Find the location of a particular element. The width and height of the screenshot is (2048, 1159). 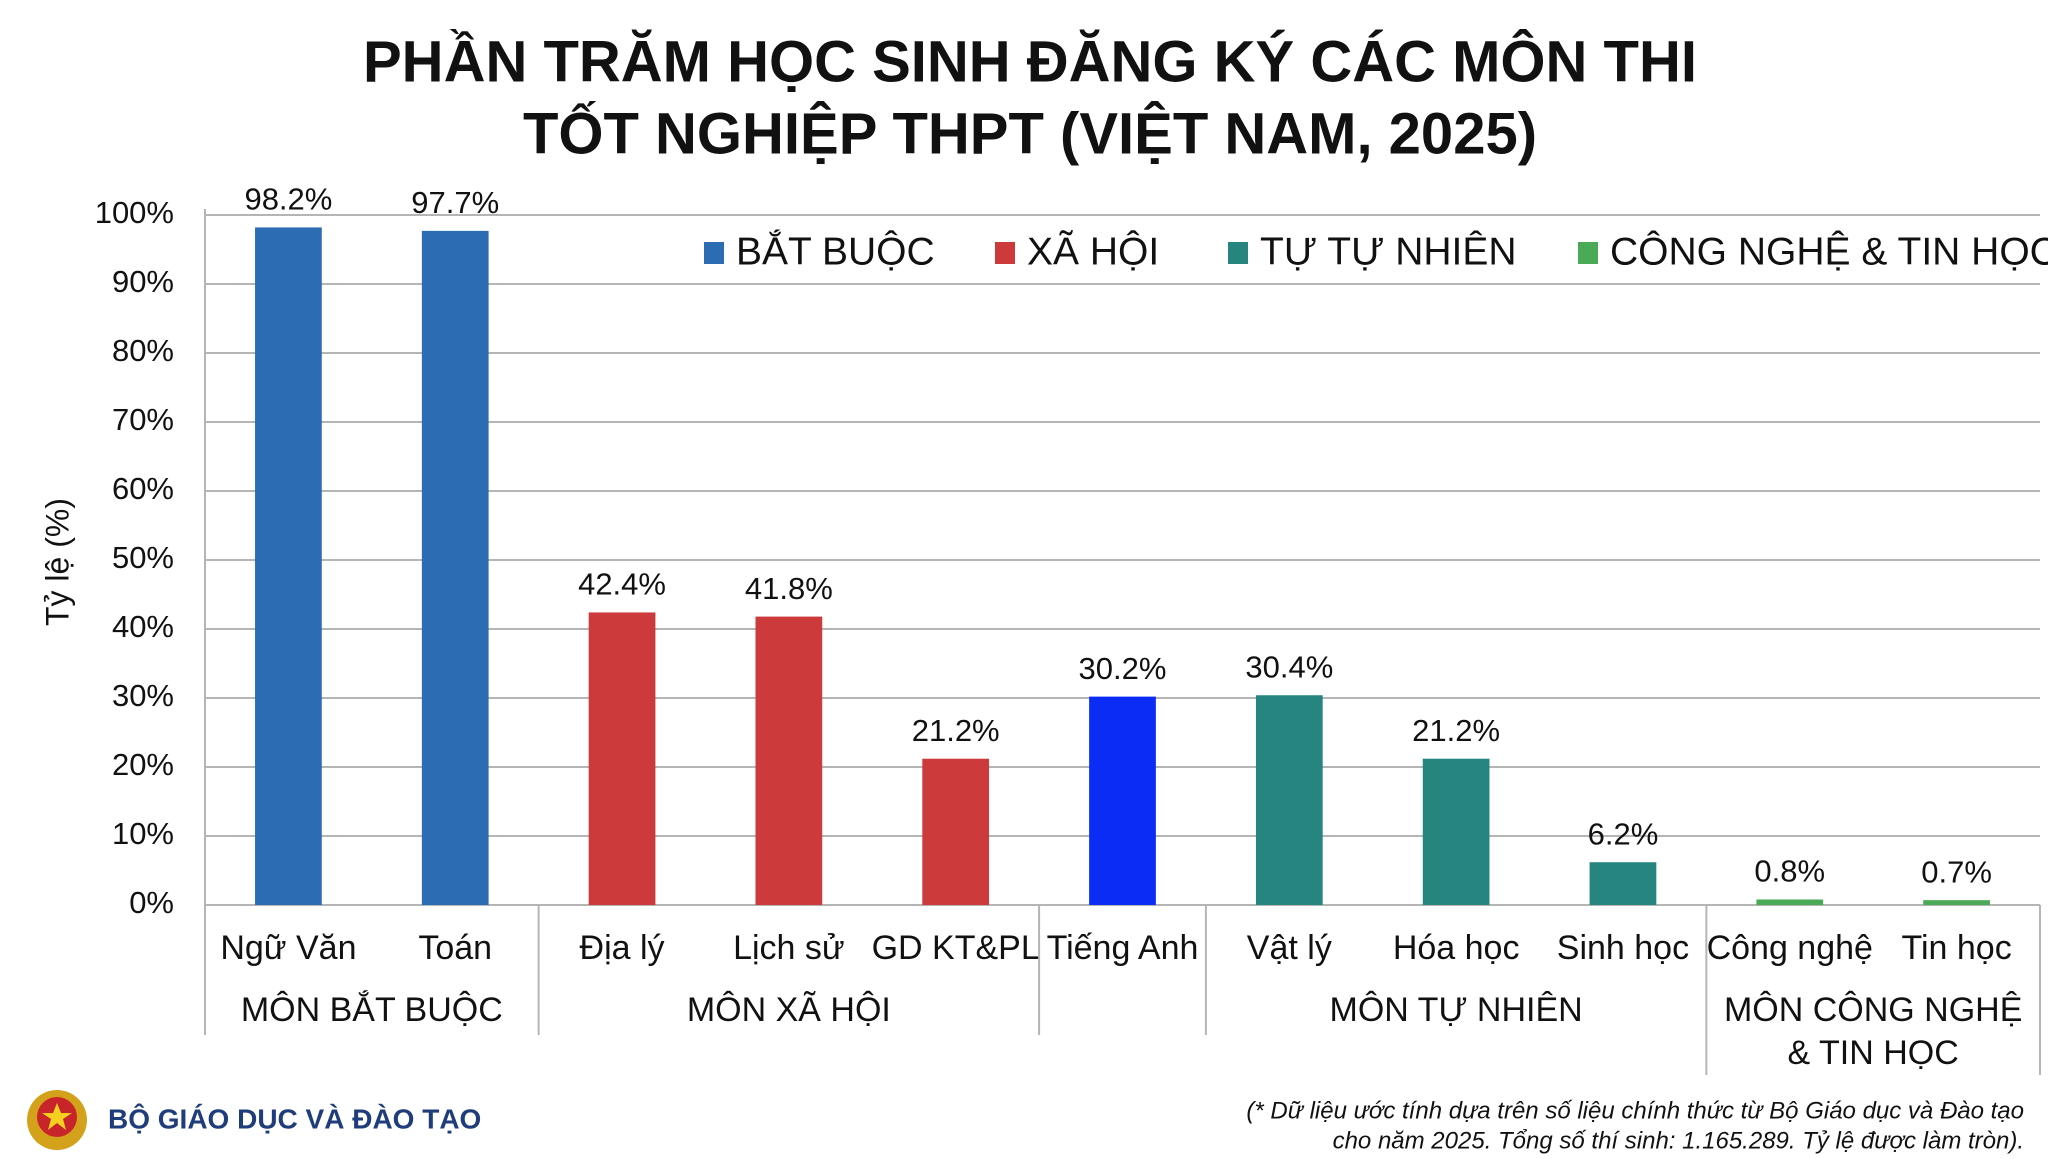

value-label: 42.4% is located at coordinates (622, 584).